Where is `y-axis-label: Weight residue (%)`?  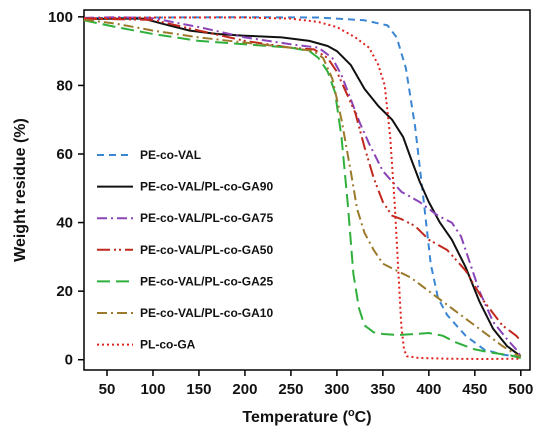
y-axis-label: Weight residue (%) is located at coordinates (20, 190).